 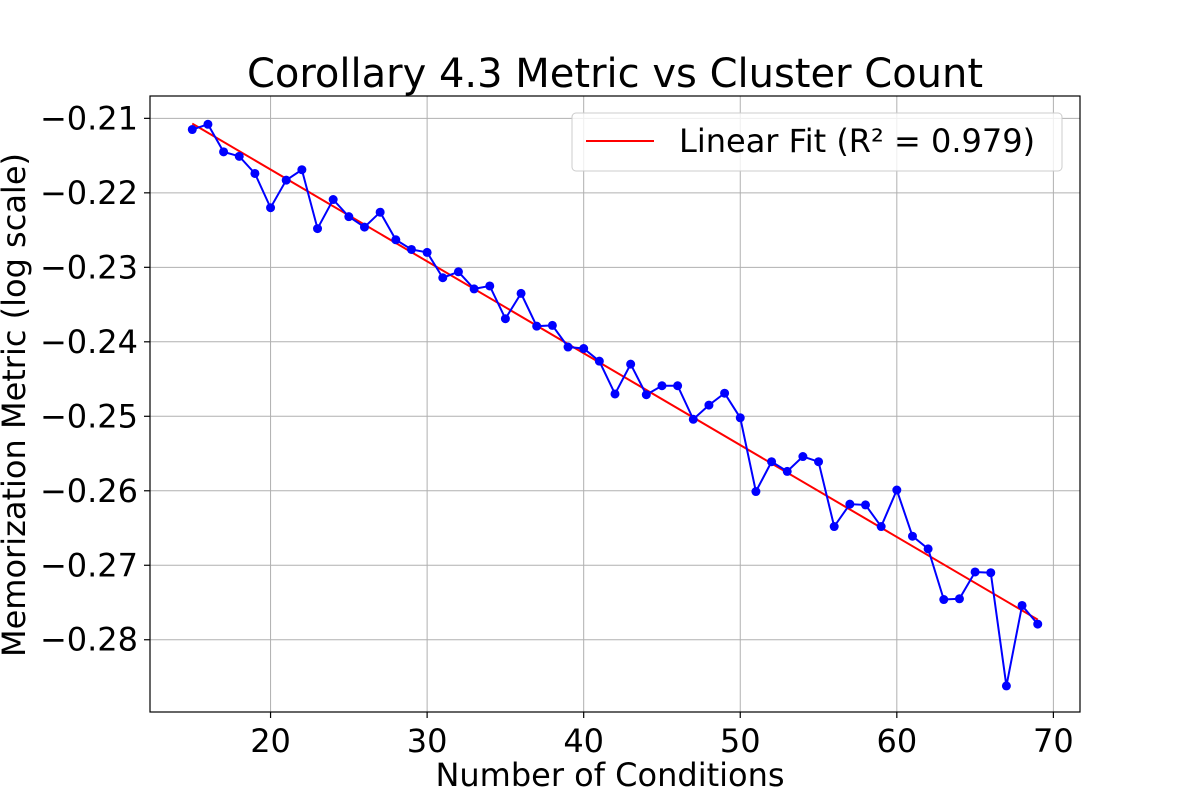 I want to click on y-tick-label: −0.22, so click(x=89, y=193).